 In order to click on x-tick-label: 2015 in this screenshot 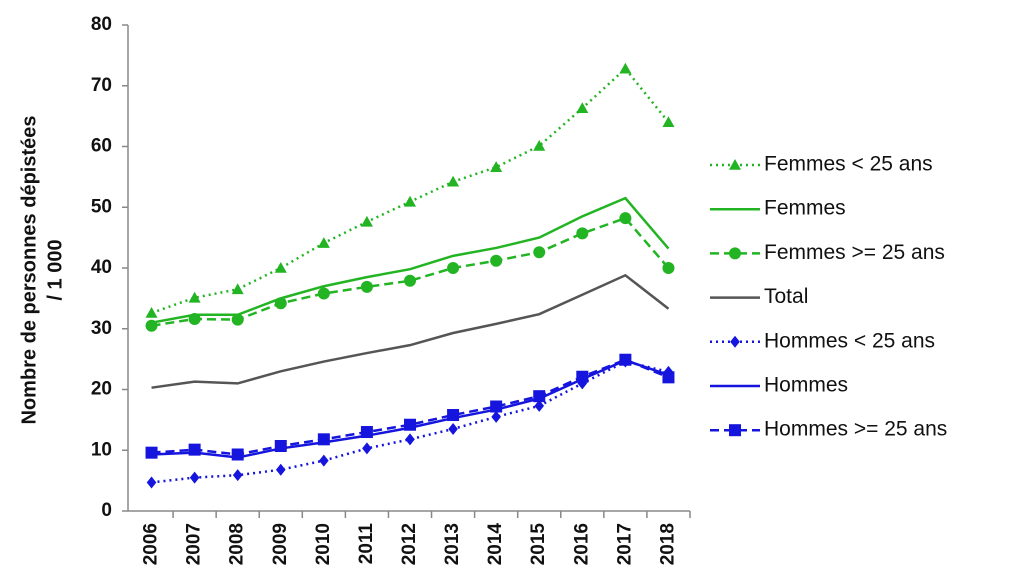, I will do `click(538, 544)`.